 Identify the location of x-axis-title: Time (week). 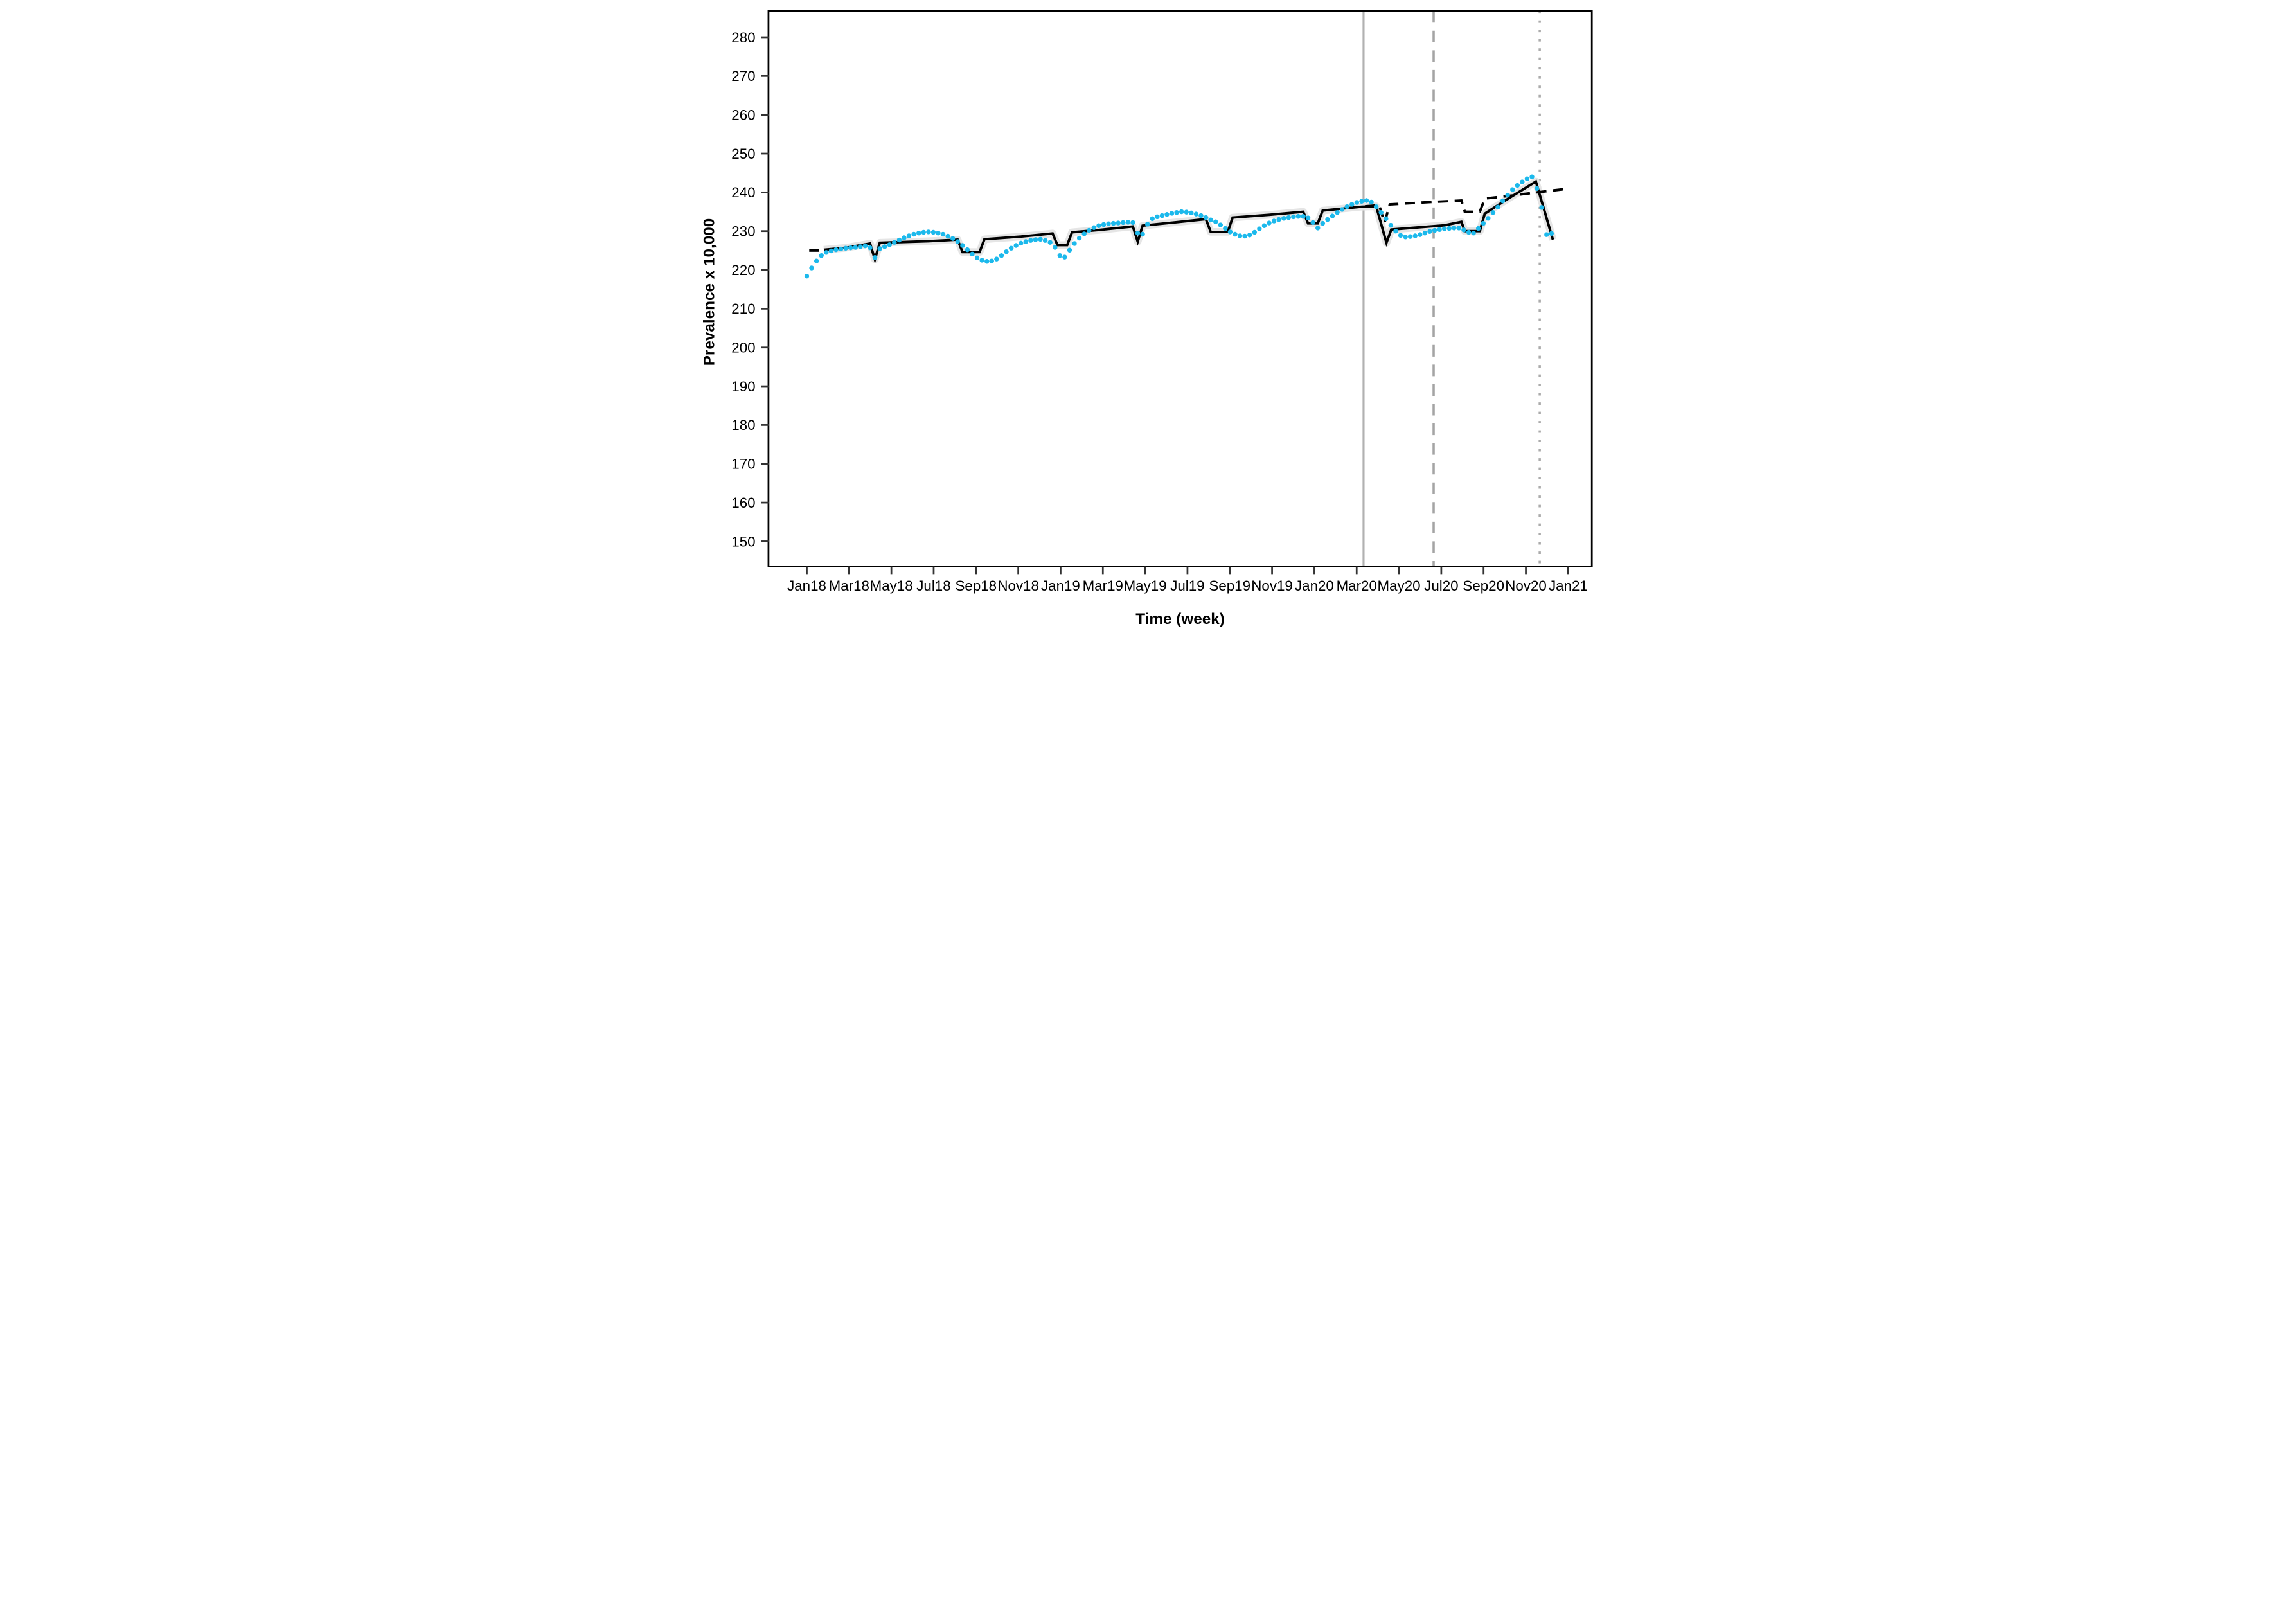
(1180, 619).